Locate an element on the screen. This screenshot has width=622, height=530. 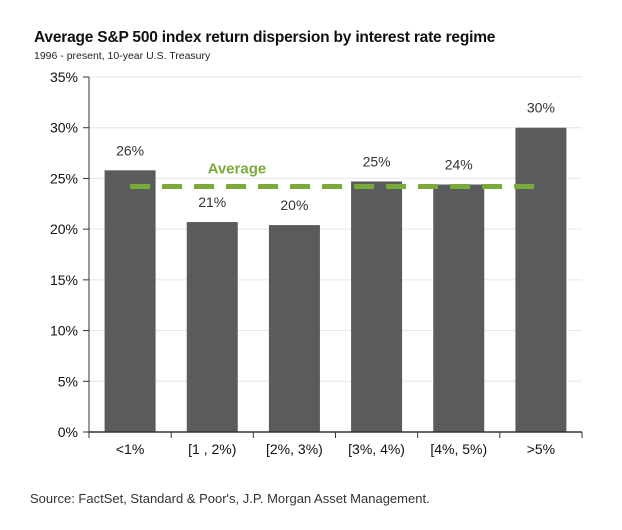
y-tick-label: 25% is located at coordinates (64, 178).